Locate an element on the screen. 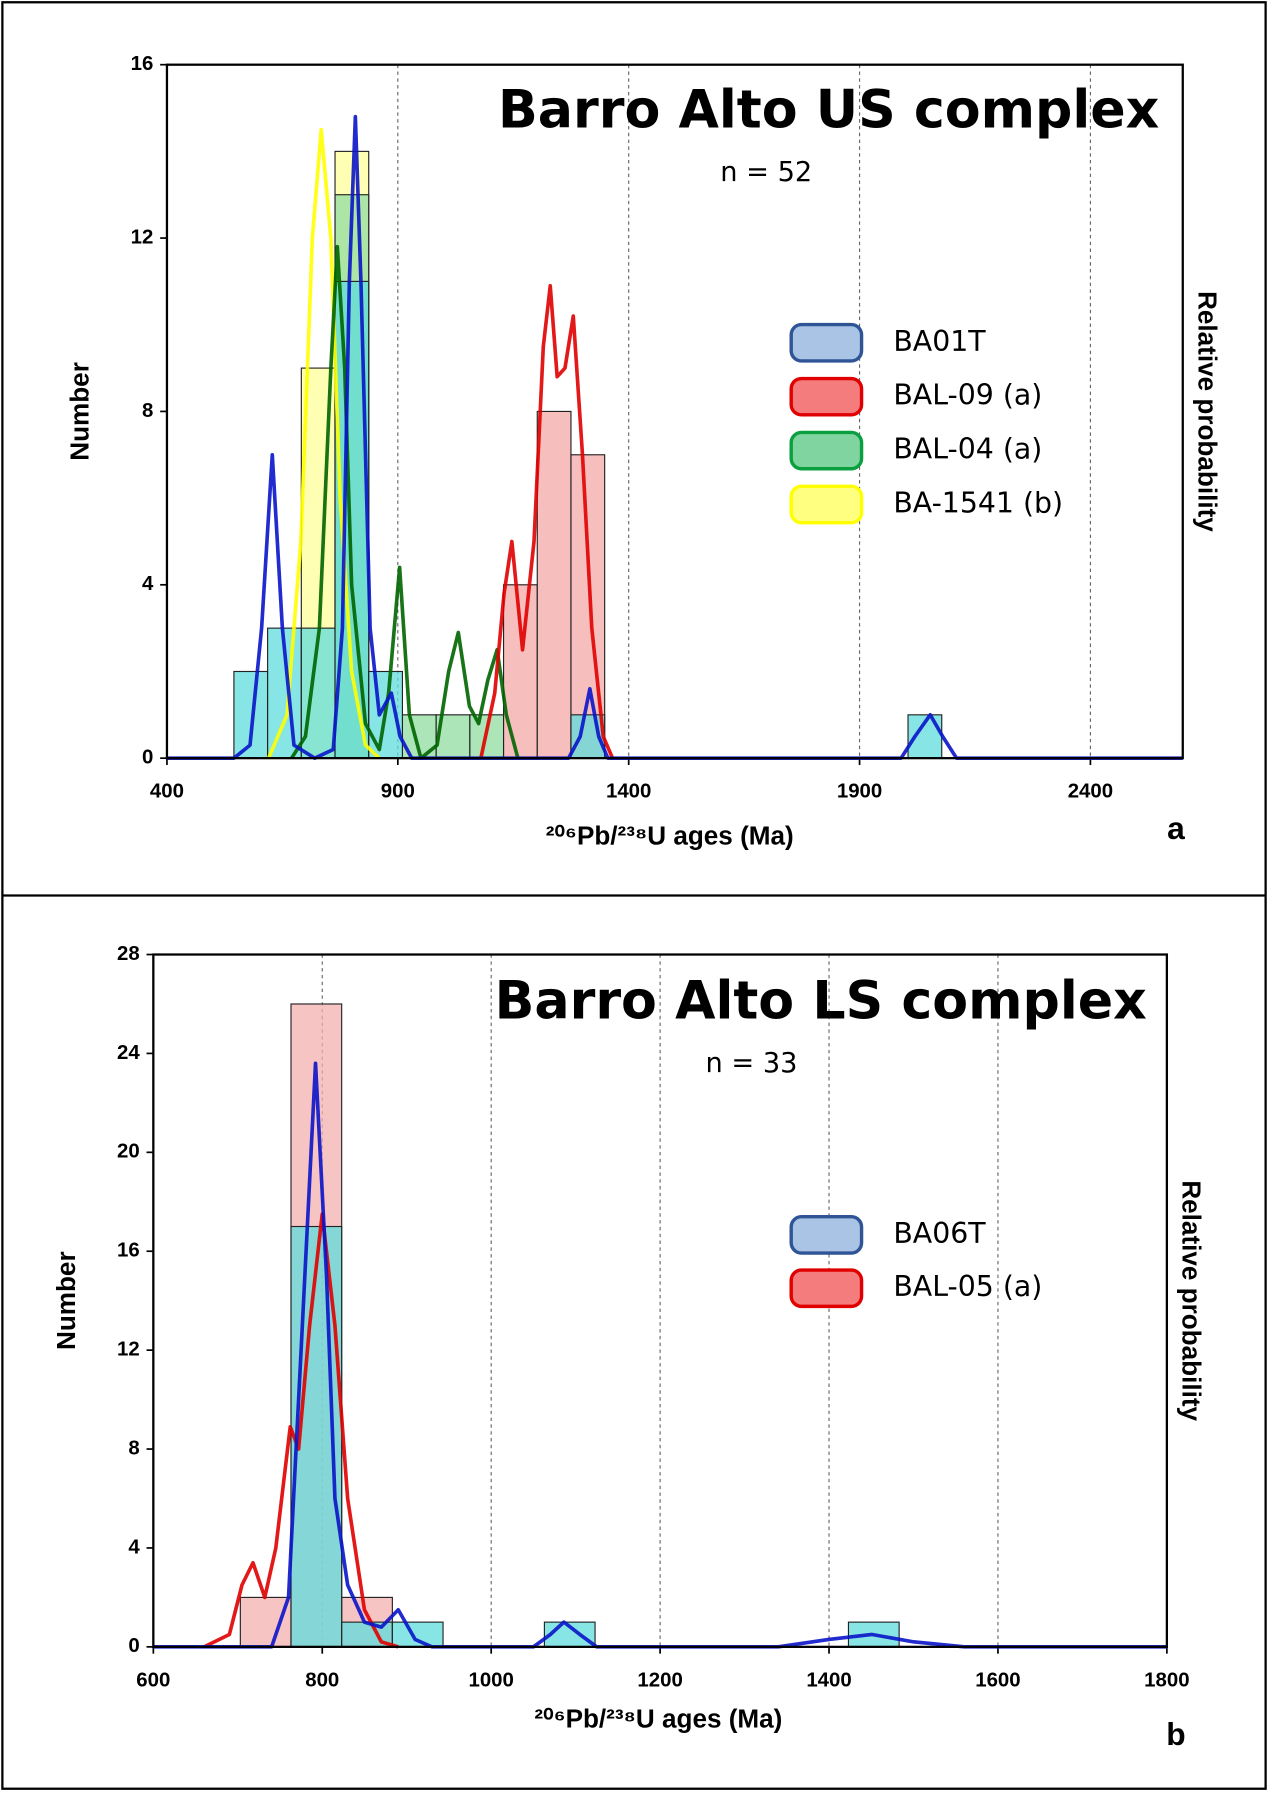  legend-label: BAL-05 (a) is located at coordinates (967, 1286).